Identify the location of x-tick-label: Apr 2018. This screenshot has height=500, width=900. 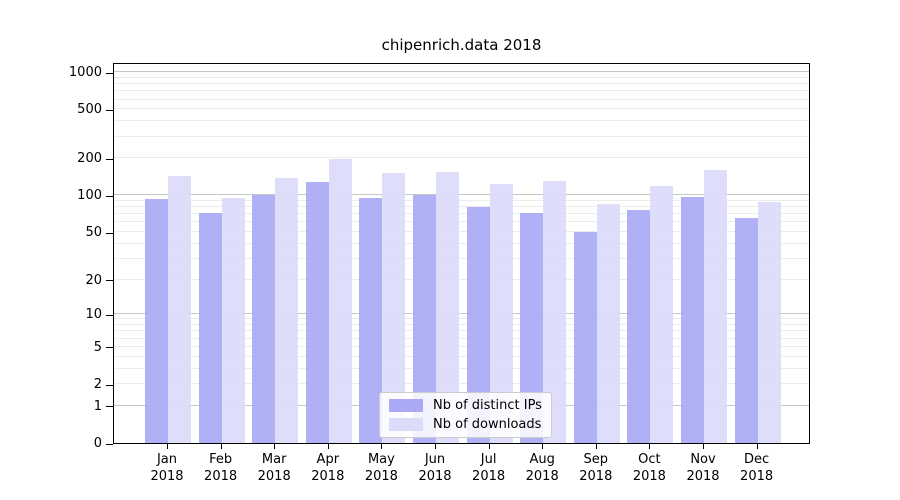
(328, 468).